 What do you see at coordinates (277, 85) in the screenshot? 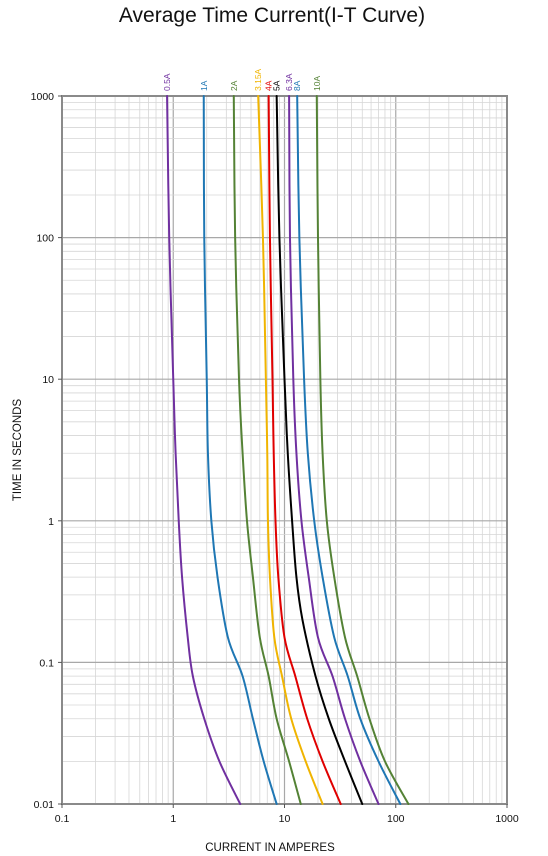
I see `series-label-5A: 5A` at bounding box center [277, 85].